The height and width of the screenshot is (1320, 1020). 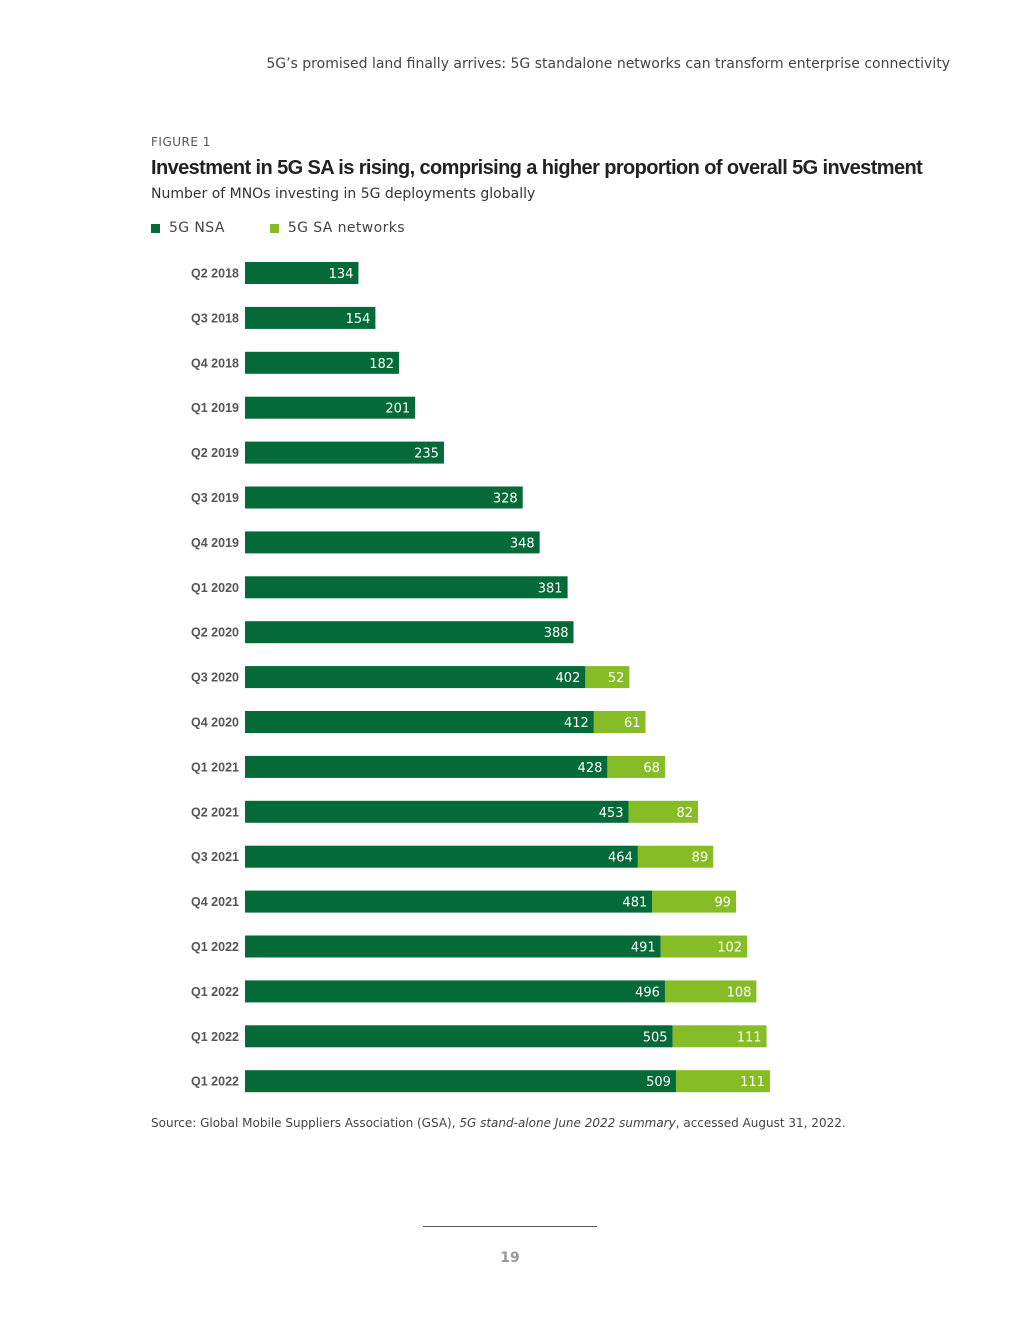 What do you see at coordinates (620, 858) in the screenshot?
I see `data-label-5g-nsa: 464` at bounding box center [620, 858].